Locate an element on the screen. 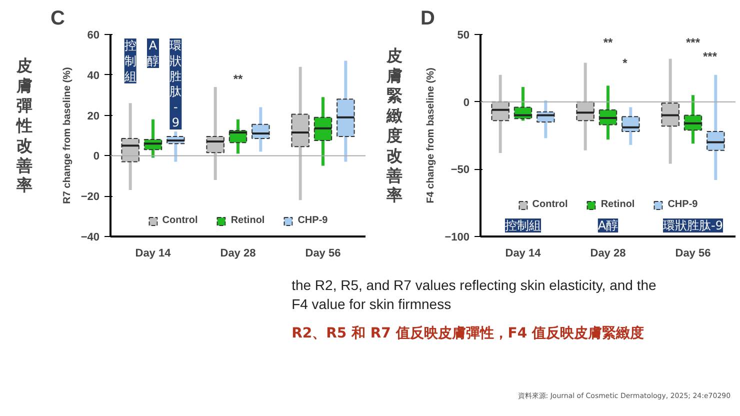  chart-title: D is located at coordinates (427, 19).